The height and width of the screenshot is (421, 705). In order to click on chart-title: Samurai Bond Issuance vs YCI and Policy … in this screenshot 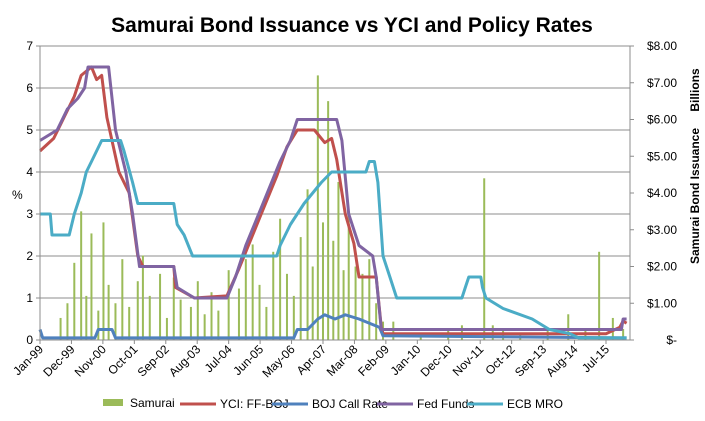, I will do `click(352, 25)`.